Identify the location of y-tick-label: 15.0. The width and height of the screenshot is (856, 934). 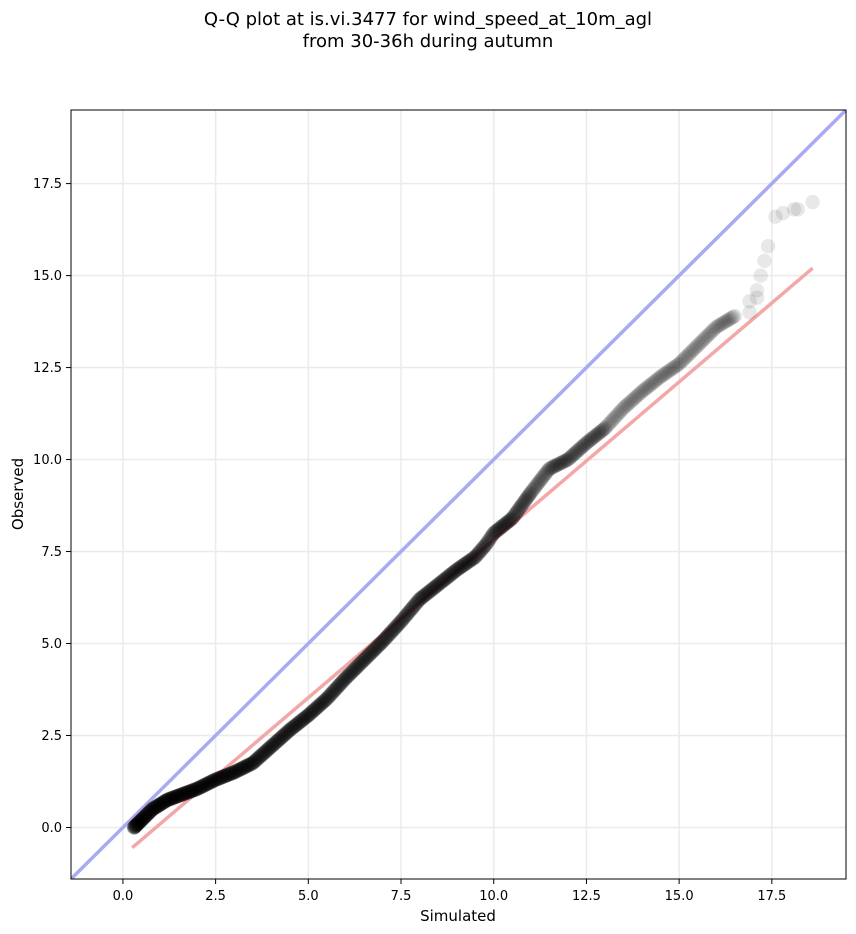
(47, 276).